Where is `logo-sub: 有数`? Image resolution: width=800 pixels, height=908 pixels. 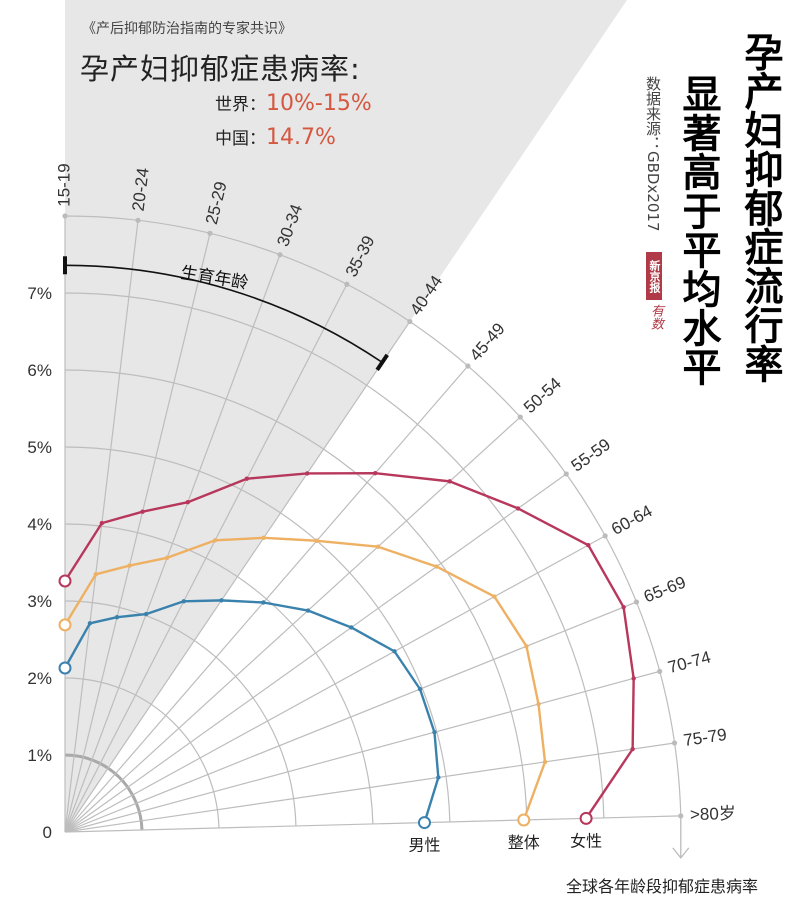 logo-sub: 有数 is located at coordinates (655, 317).